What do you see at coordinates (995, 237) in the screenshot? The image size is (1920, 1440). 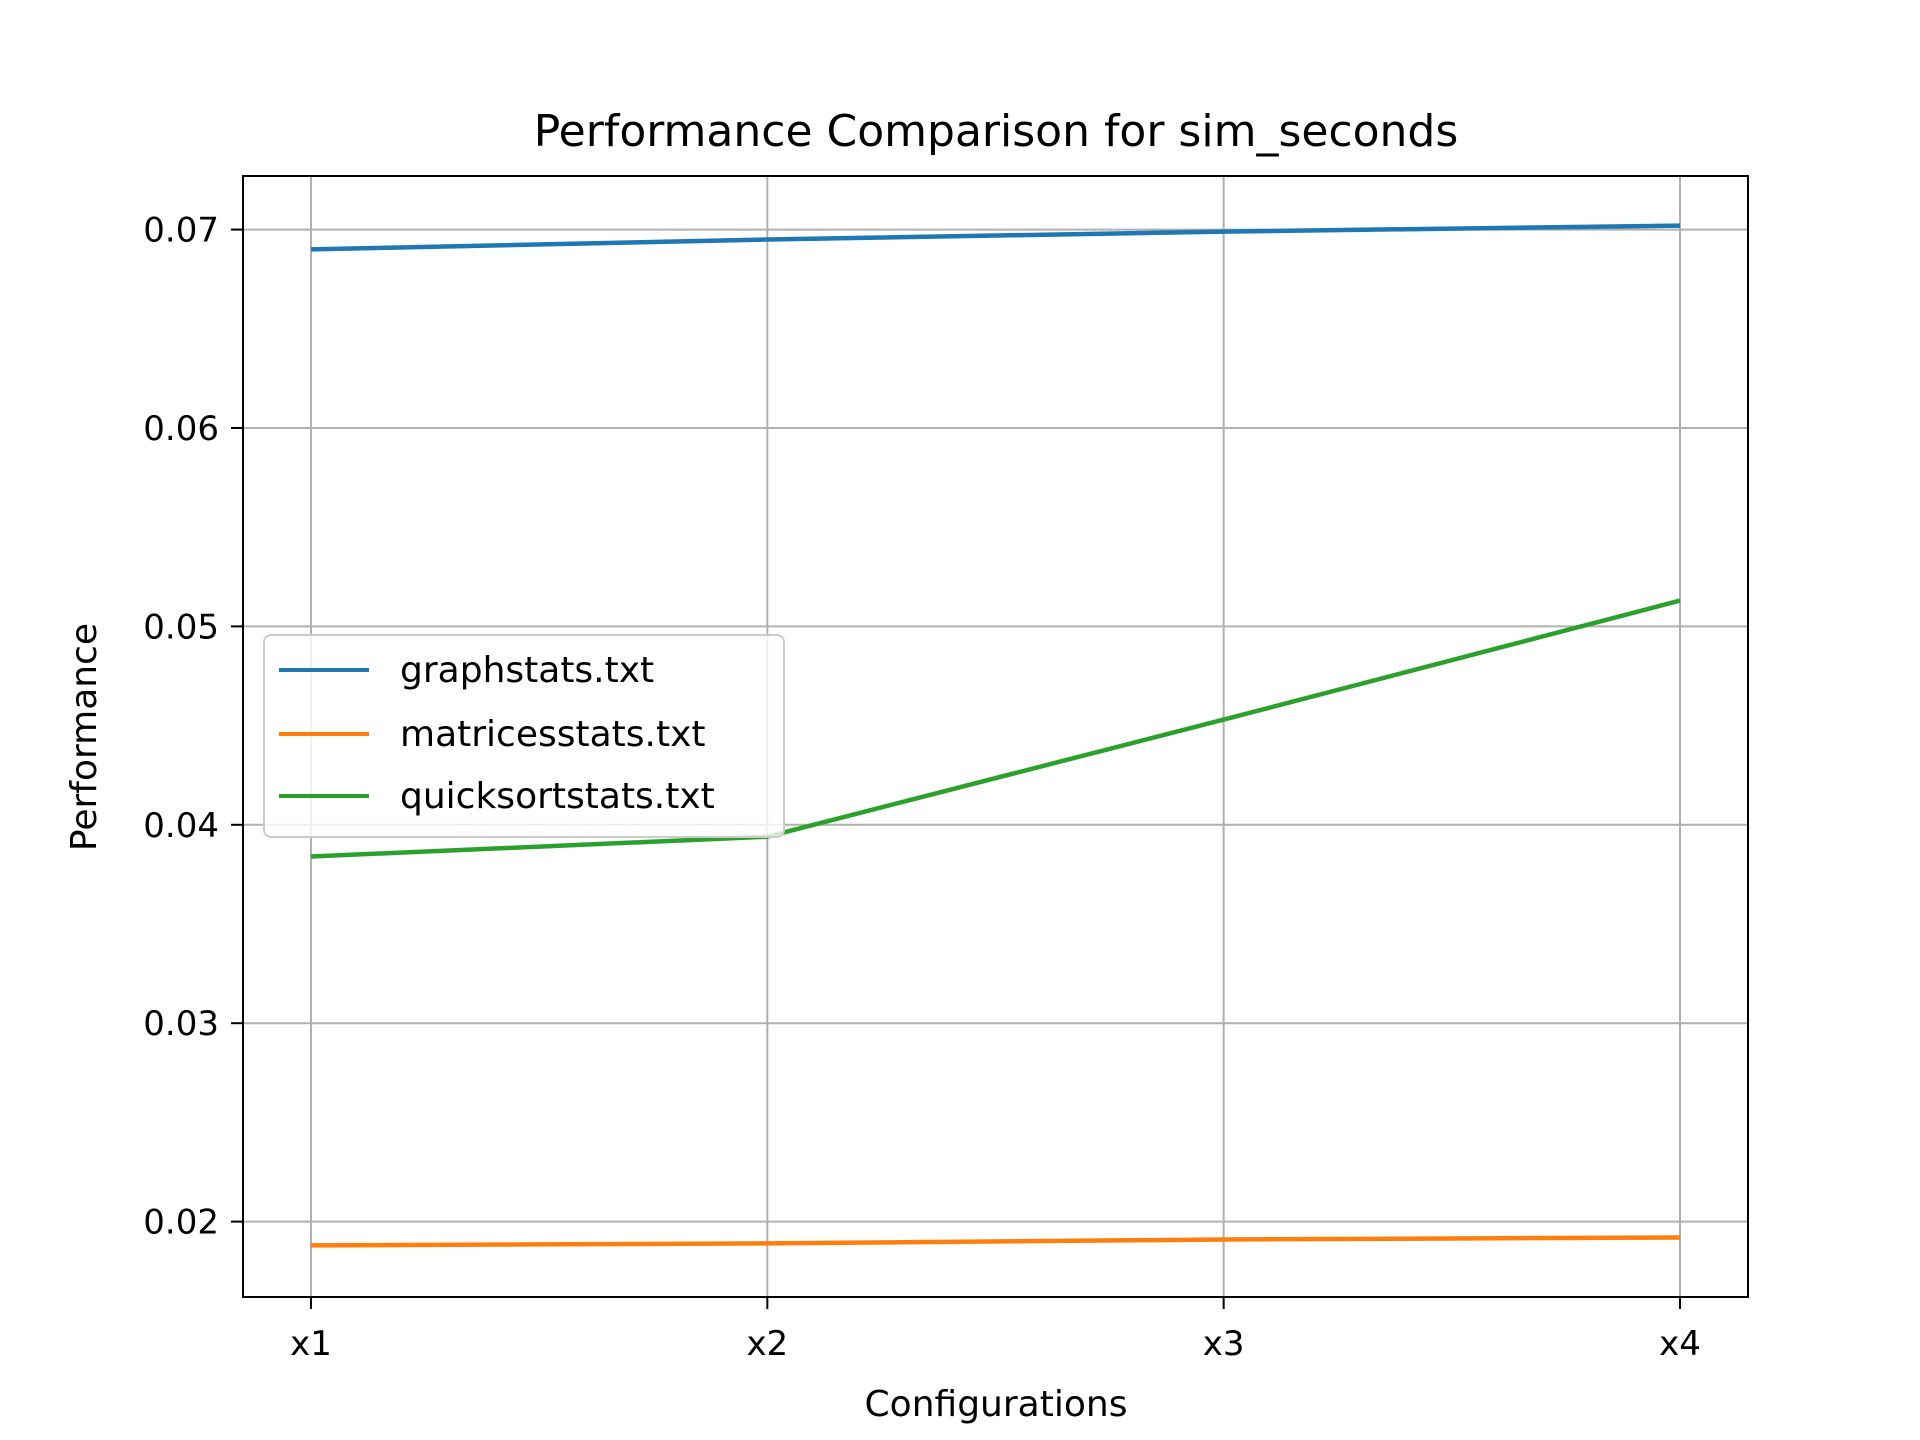 I see `series-line-graphstats` at bounding box center [995, 237].